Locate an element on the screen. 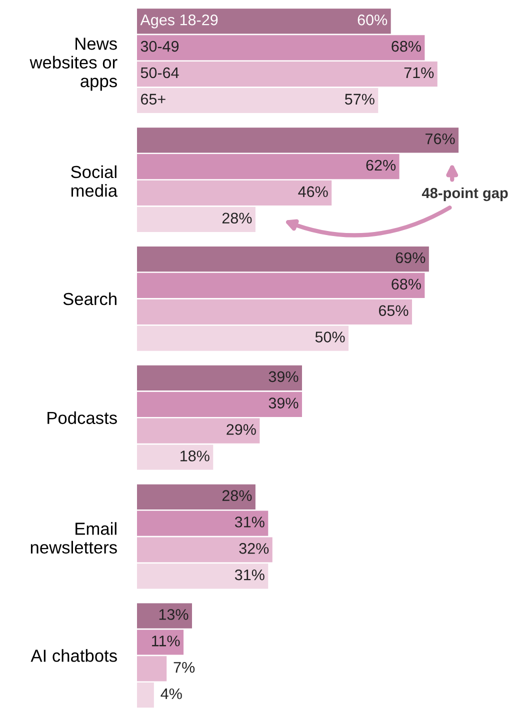 This screenshot has width=510, height=723. annotation: 48-point gap is located at coordinates (465, 194).